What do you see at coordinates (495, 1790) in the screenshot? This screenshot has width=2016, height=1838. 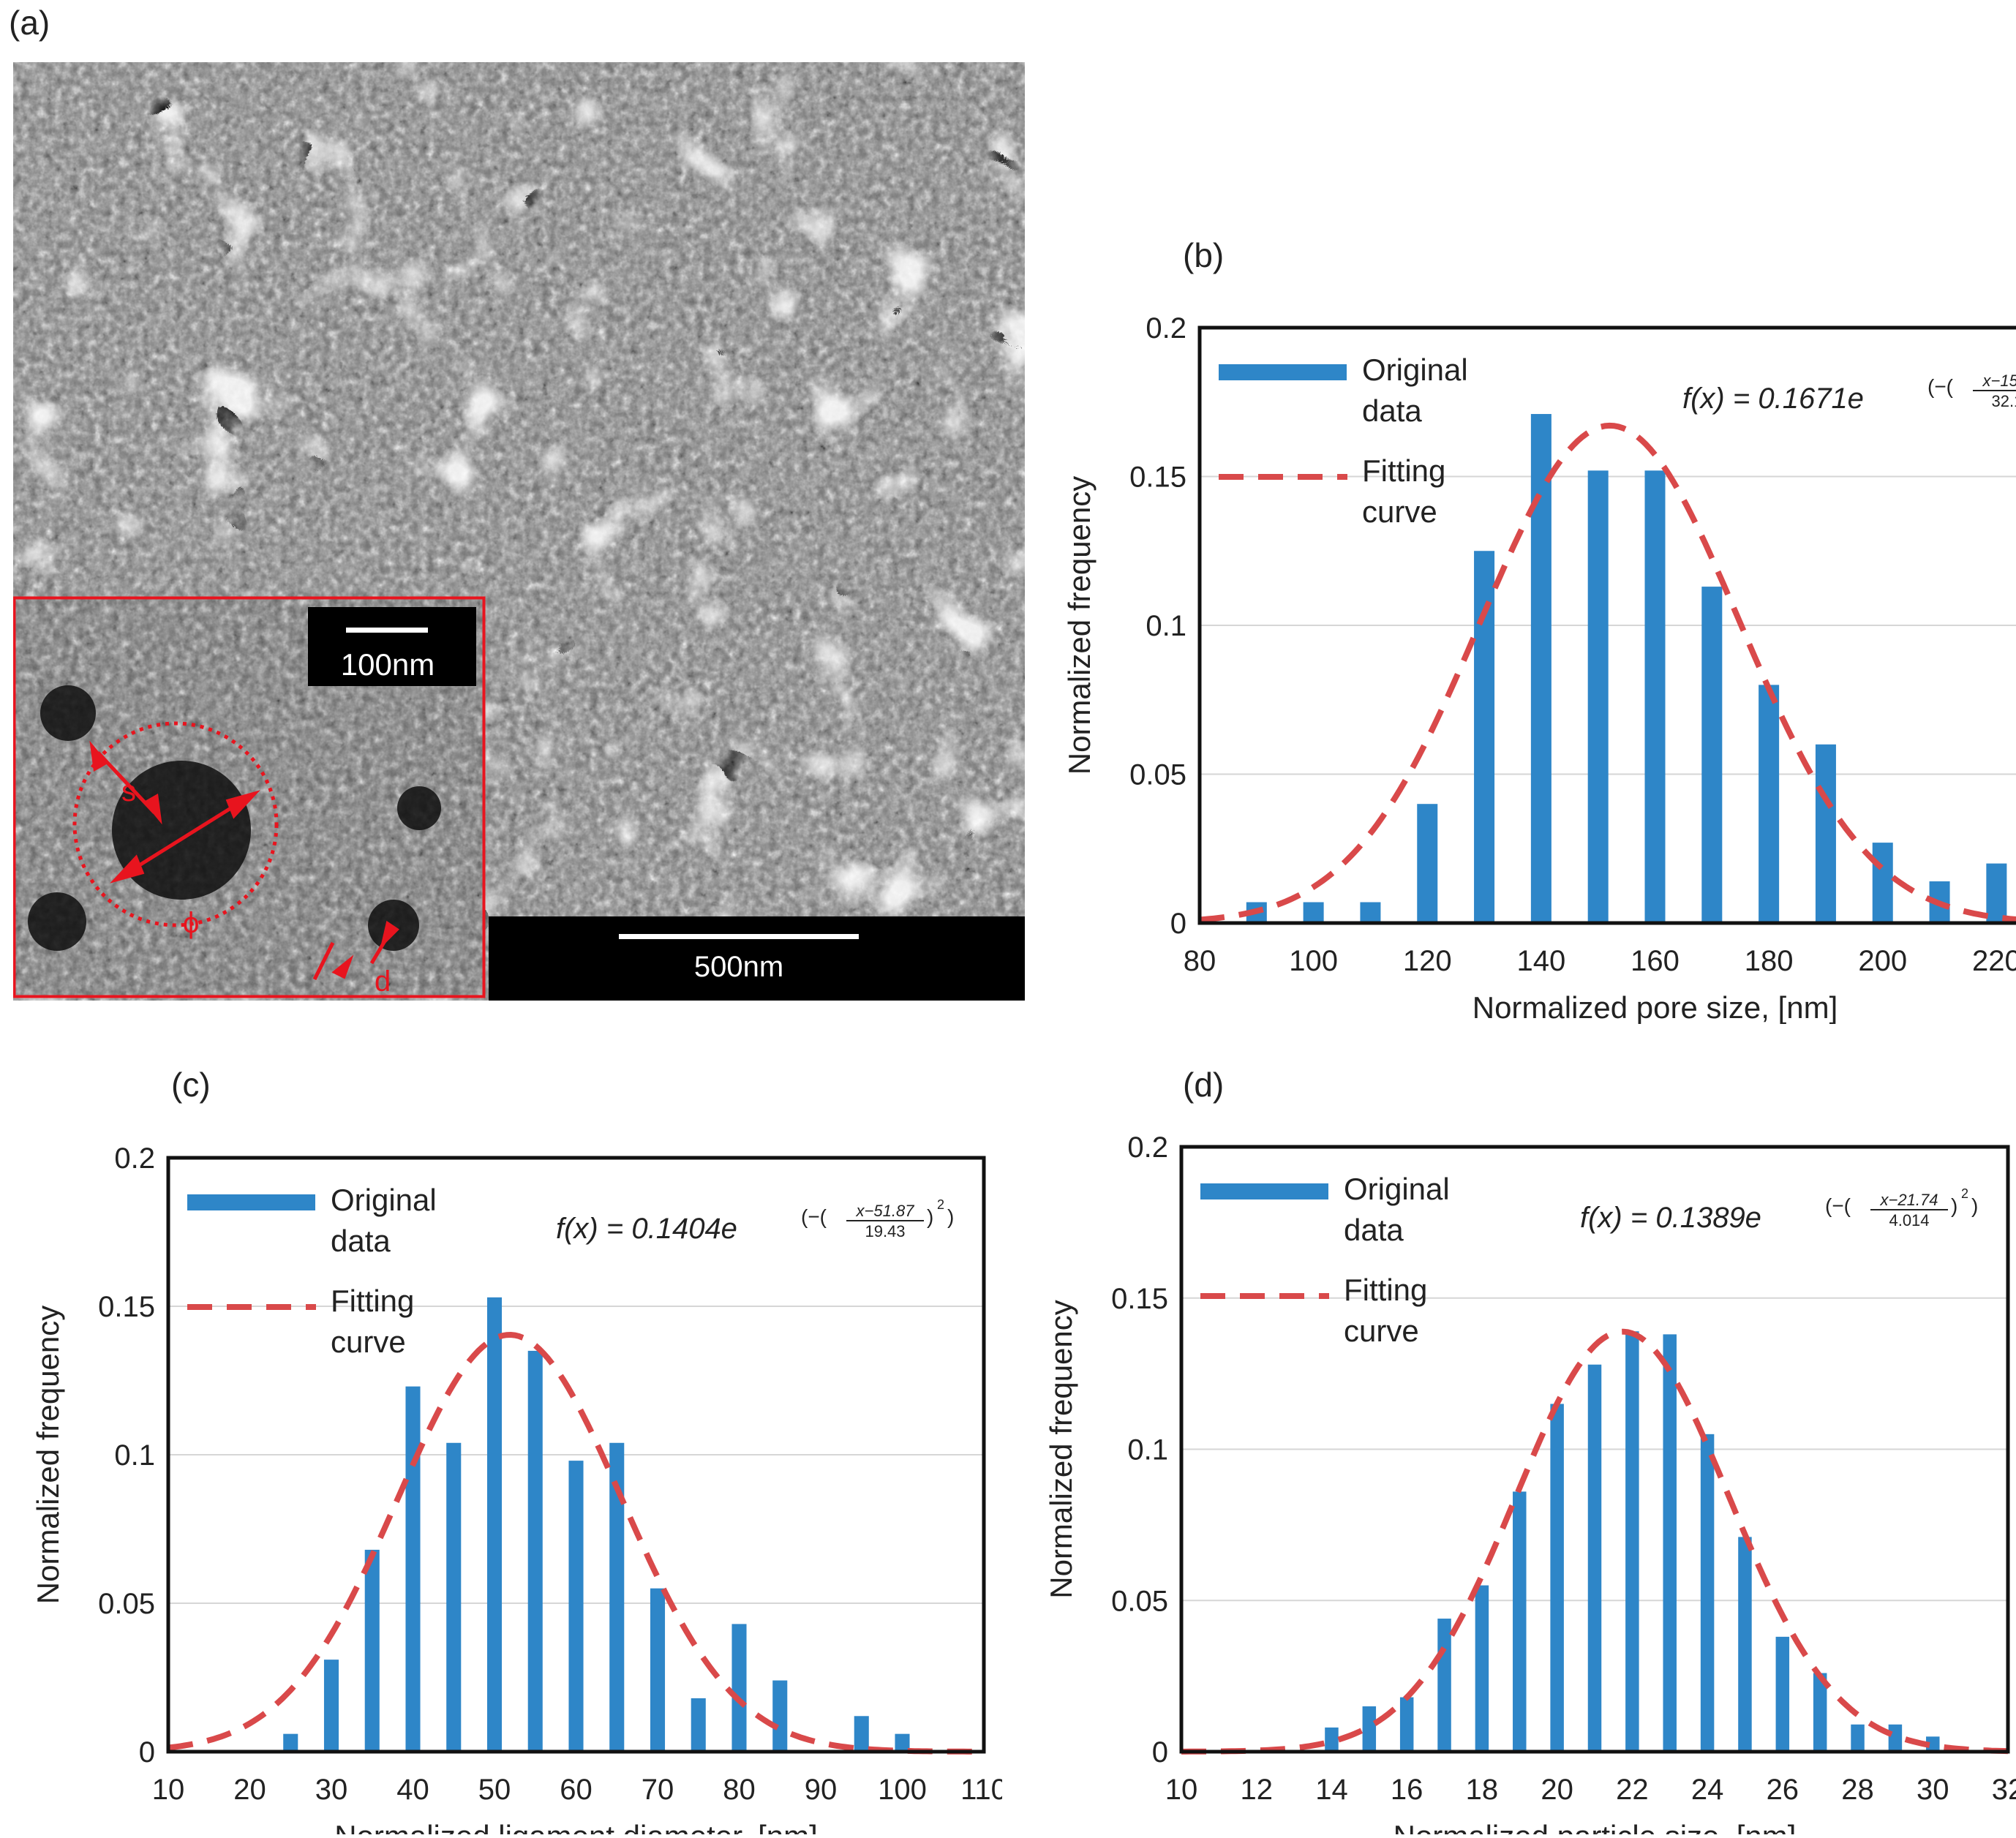 I see `x-tick-label: 50` at bounding box center [495, 1790].